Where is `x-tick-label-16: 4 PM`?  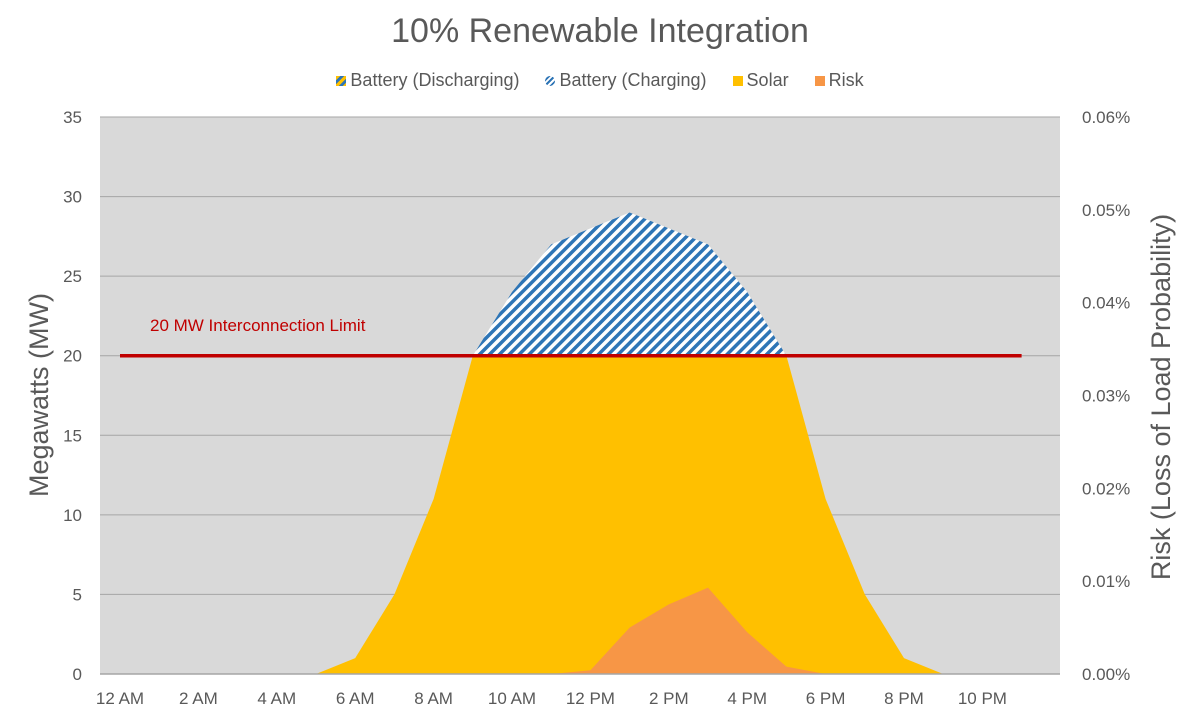 x-tick-label-16: 4 PM is located at coordinates (747, 698).